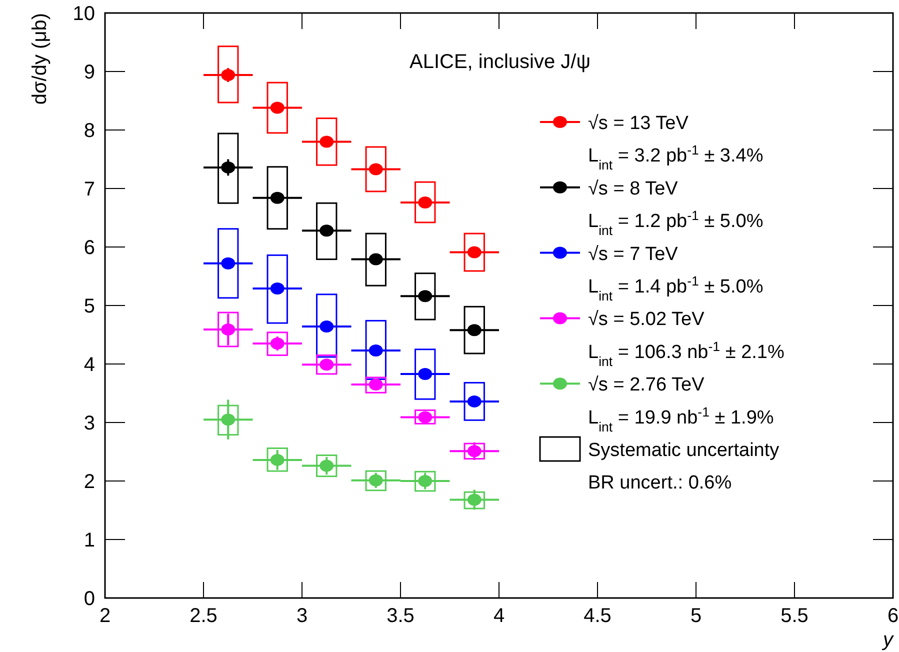 The width and height of the screenshot is (899, 652). Describe the element at coordinates (89, 365) in the screenshot. I see `y-tick-label: 4` at that location.